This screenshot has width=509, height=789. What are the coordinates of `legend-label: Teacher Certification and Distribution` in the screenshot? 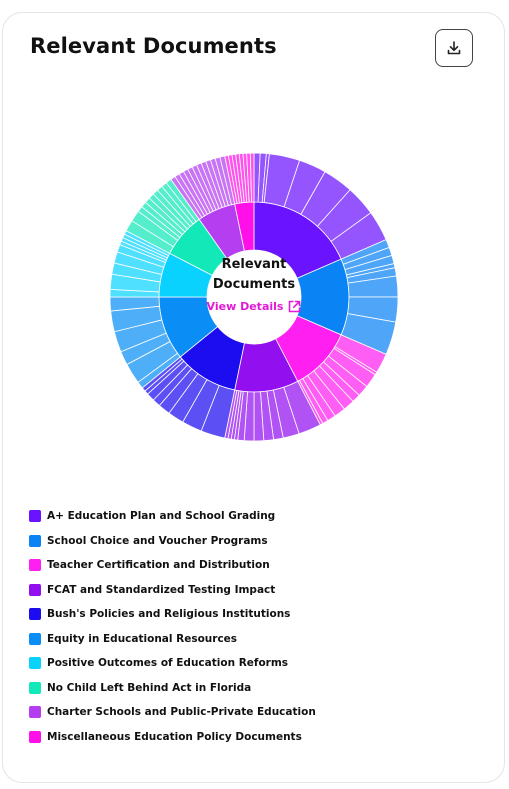 It's located at (158, 565).